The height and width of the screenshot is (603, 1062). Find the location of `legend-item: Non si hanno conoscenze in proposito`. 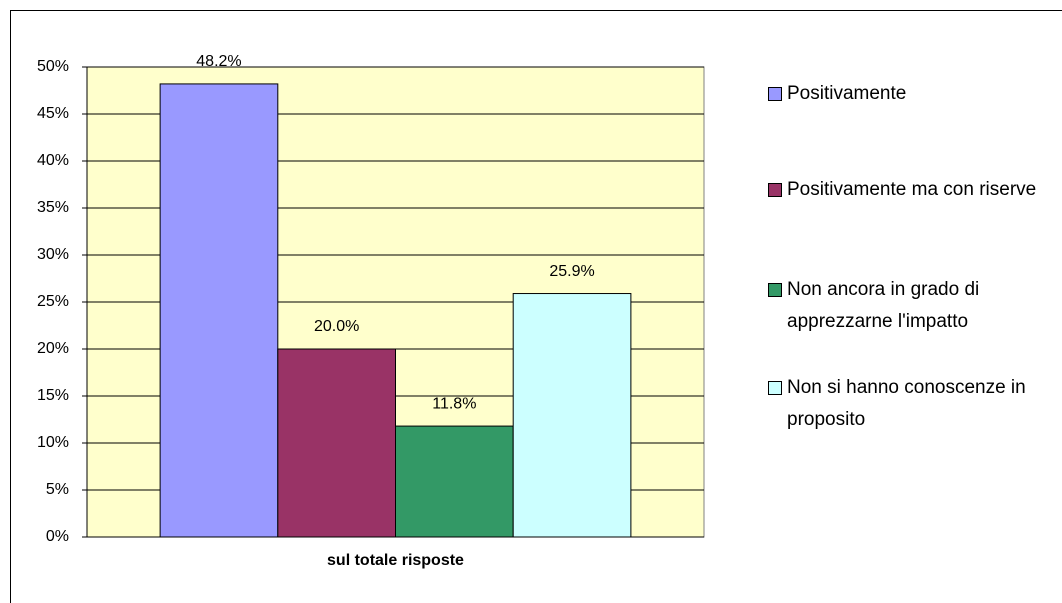

legend-item: Non si hanno conoscenze in proposito is located at coordinates (913, 404).